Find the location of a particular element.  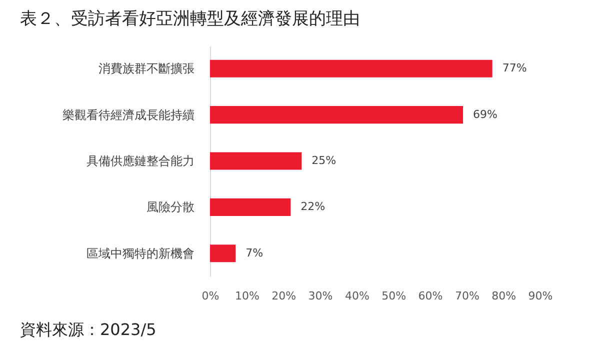

x-tick-label: 50% is located at coordinates (394, 296).